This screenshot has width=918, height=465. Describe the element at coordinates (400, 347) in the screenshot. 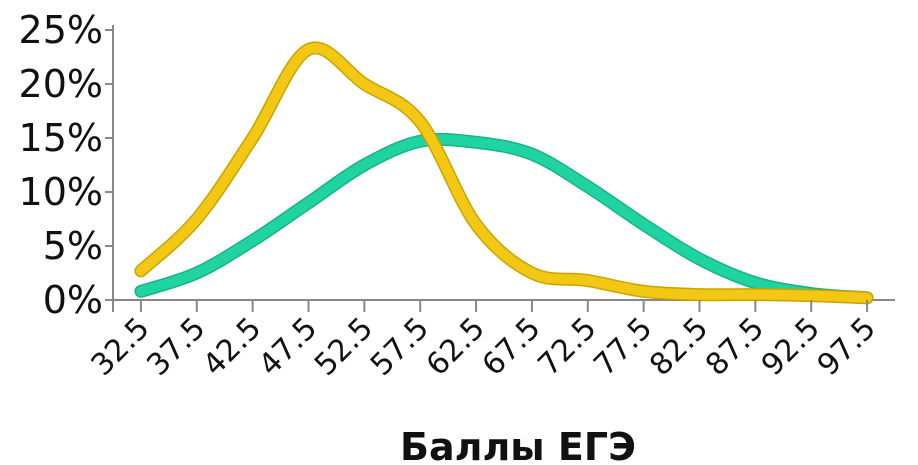

I see `x-tick-label: 57.5` at that location.